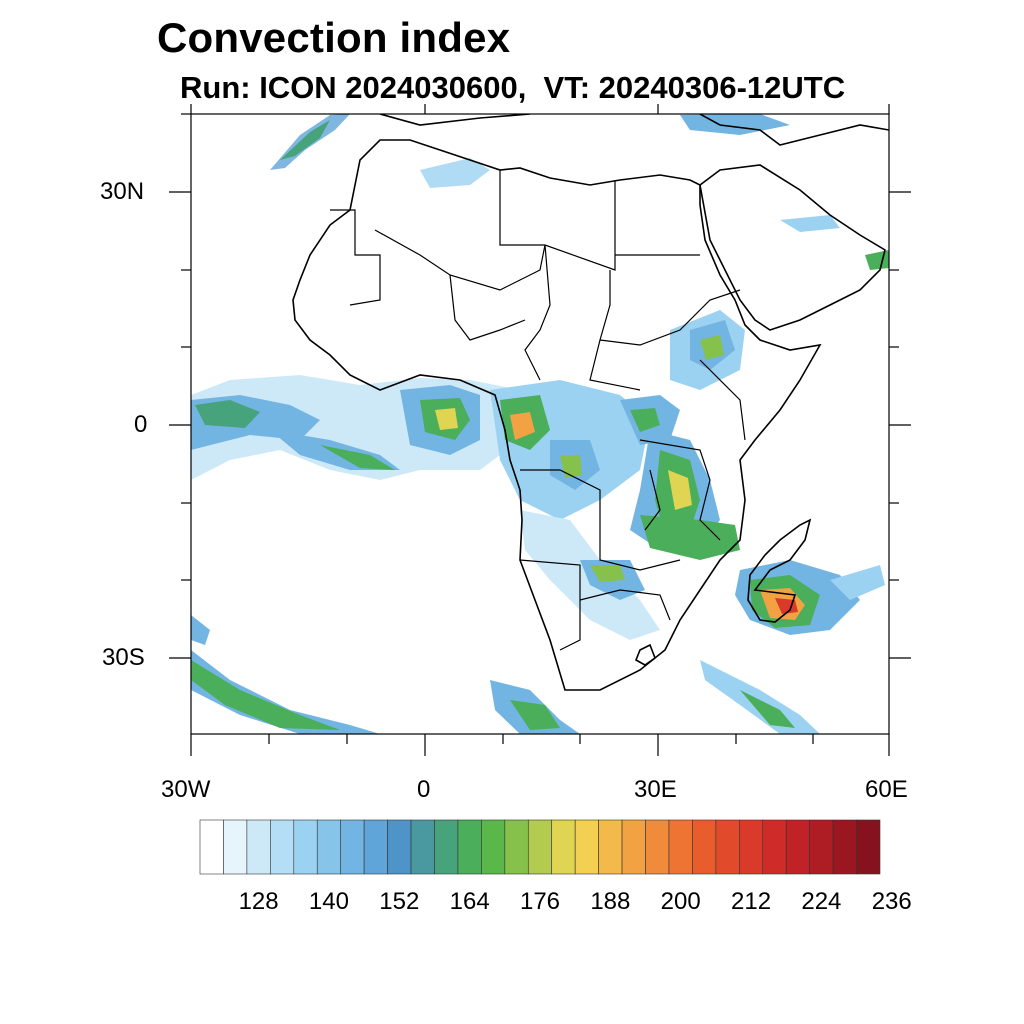  I want to click on lon-label-0: 0, so click(424, 789).